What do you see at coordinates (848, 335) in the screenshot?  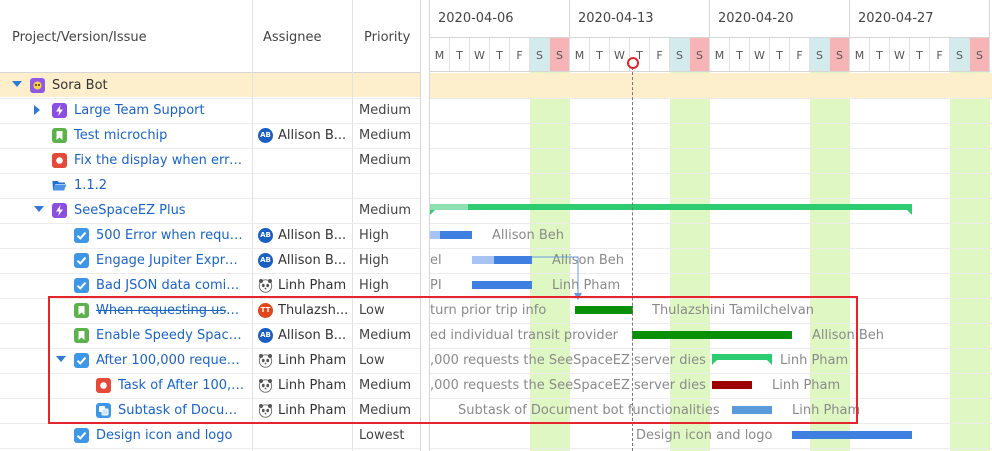 I see `bar-label: Allison Beh` at bounding box center [848, 335].